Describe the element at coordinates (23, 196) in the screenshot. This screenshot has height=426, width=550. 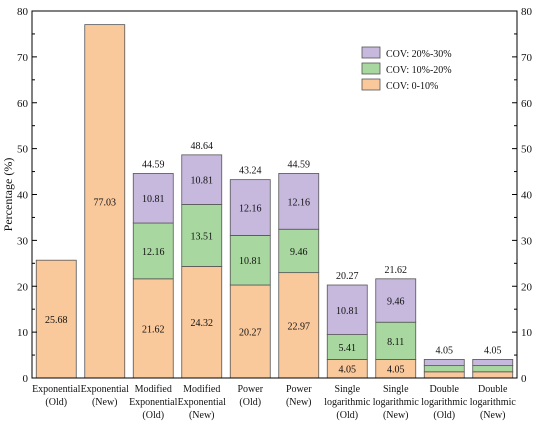
I see `y-tick-label-left: 40` at that location.